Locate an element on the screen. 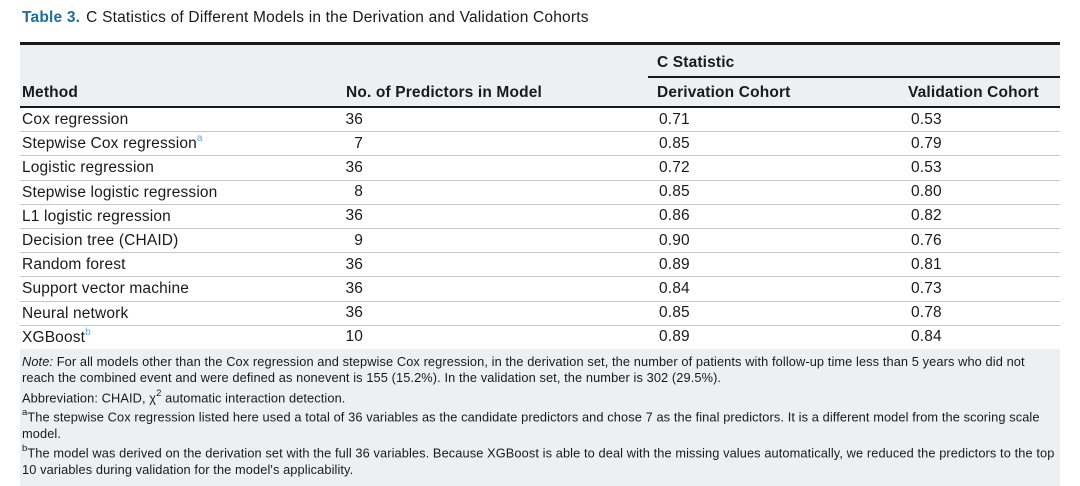 This screenshot has width=1080, height=486. method-cell: Stepwise logistic regression is located at coordinates (180, 192).